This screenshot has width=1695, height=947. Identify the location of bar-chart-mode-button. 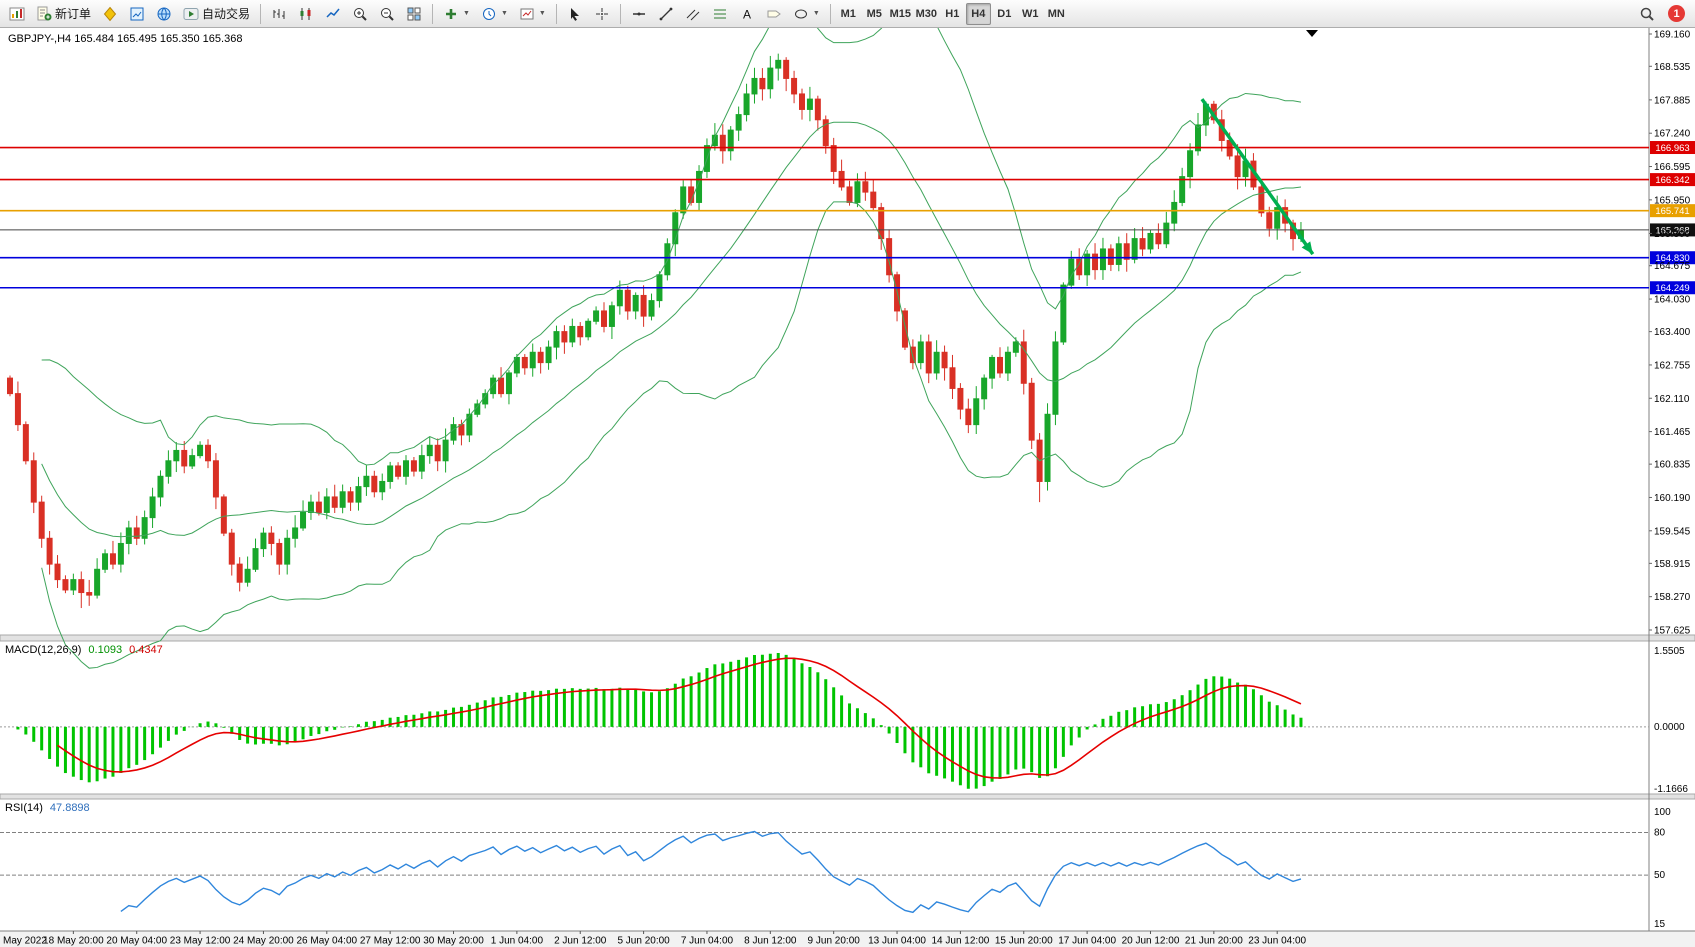
(279, 14).